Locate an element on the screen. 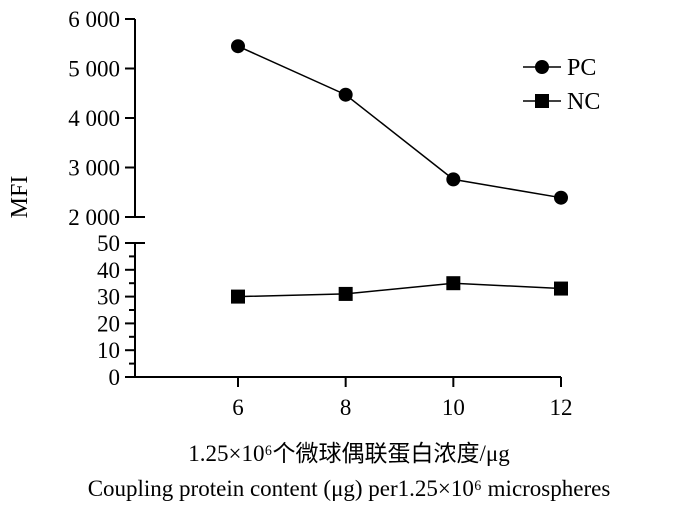  series-line-nc is located at coordinates (399, 290).